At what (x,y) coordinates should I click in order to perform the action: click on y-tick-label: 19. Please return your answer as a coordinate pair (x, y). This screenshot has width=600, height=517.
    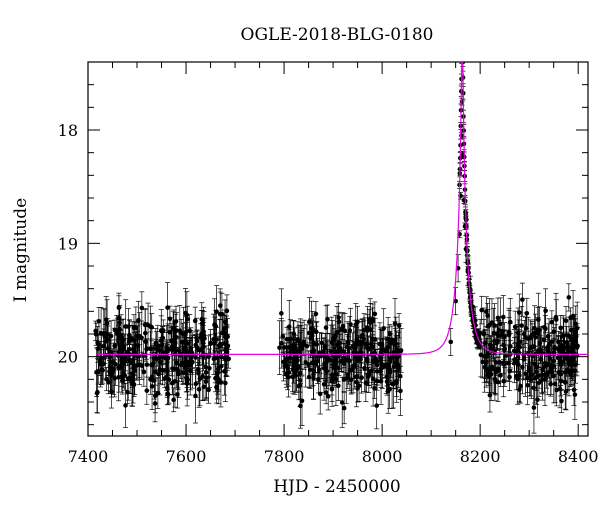
    Looking at the image, I should click on (68, 243).